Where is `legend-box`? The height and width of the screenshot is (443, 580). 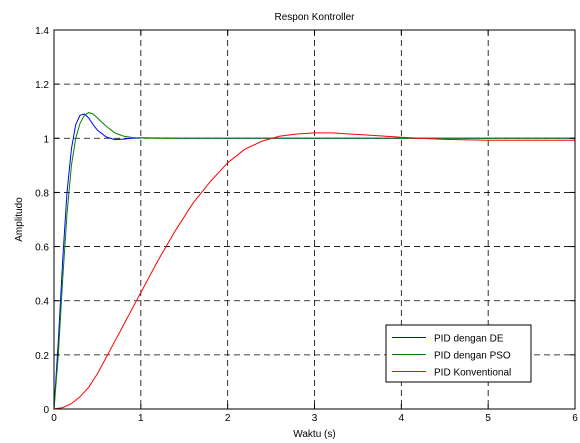
legend-box is located at coordinates (458, 353).